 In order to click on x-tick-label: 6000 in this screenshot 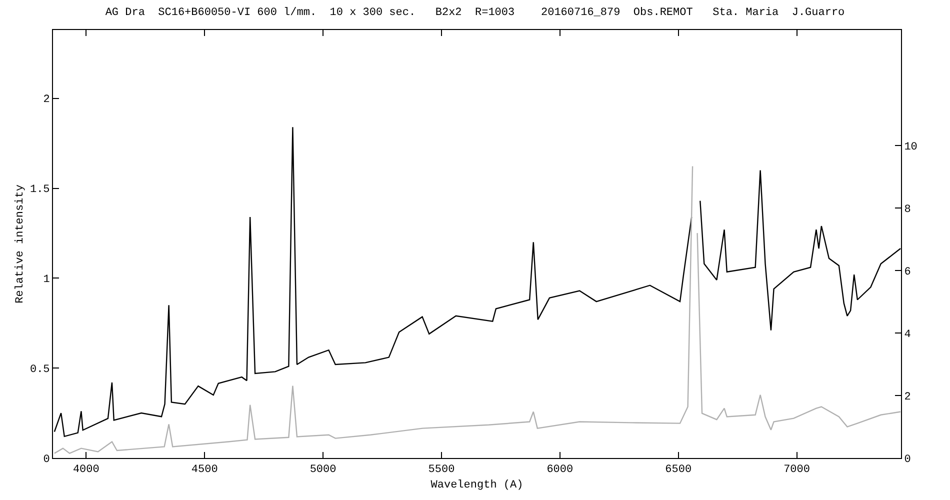, I will do `click(560, 470)`.